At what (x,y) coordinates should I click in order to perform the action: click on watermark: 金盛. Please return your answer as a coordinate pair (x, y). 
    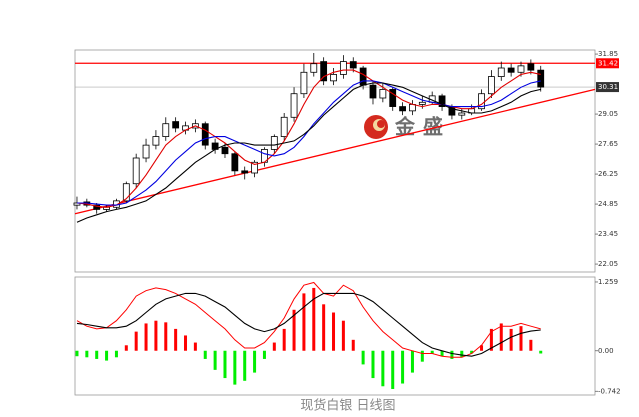
    Looking at the image, I should click on (422, 127).